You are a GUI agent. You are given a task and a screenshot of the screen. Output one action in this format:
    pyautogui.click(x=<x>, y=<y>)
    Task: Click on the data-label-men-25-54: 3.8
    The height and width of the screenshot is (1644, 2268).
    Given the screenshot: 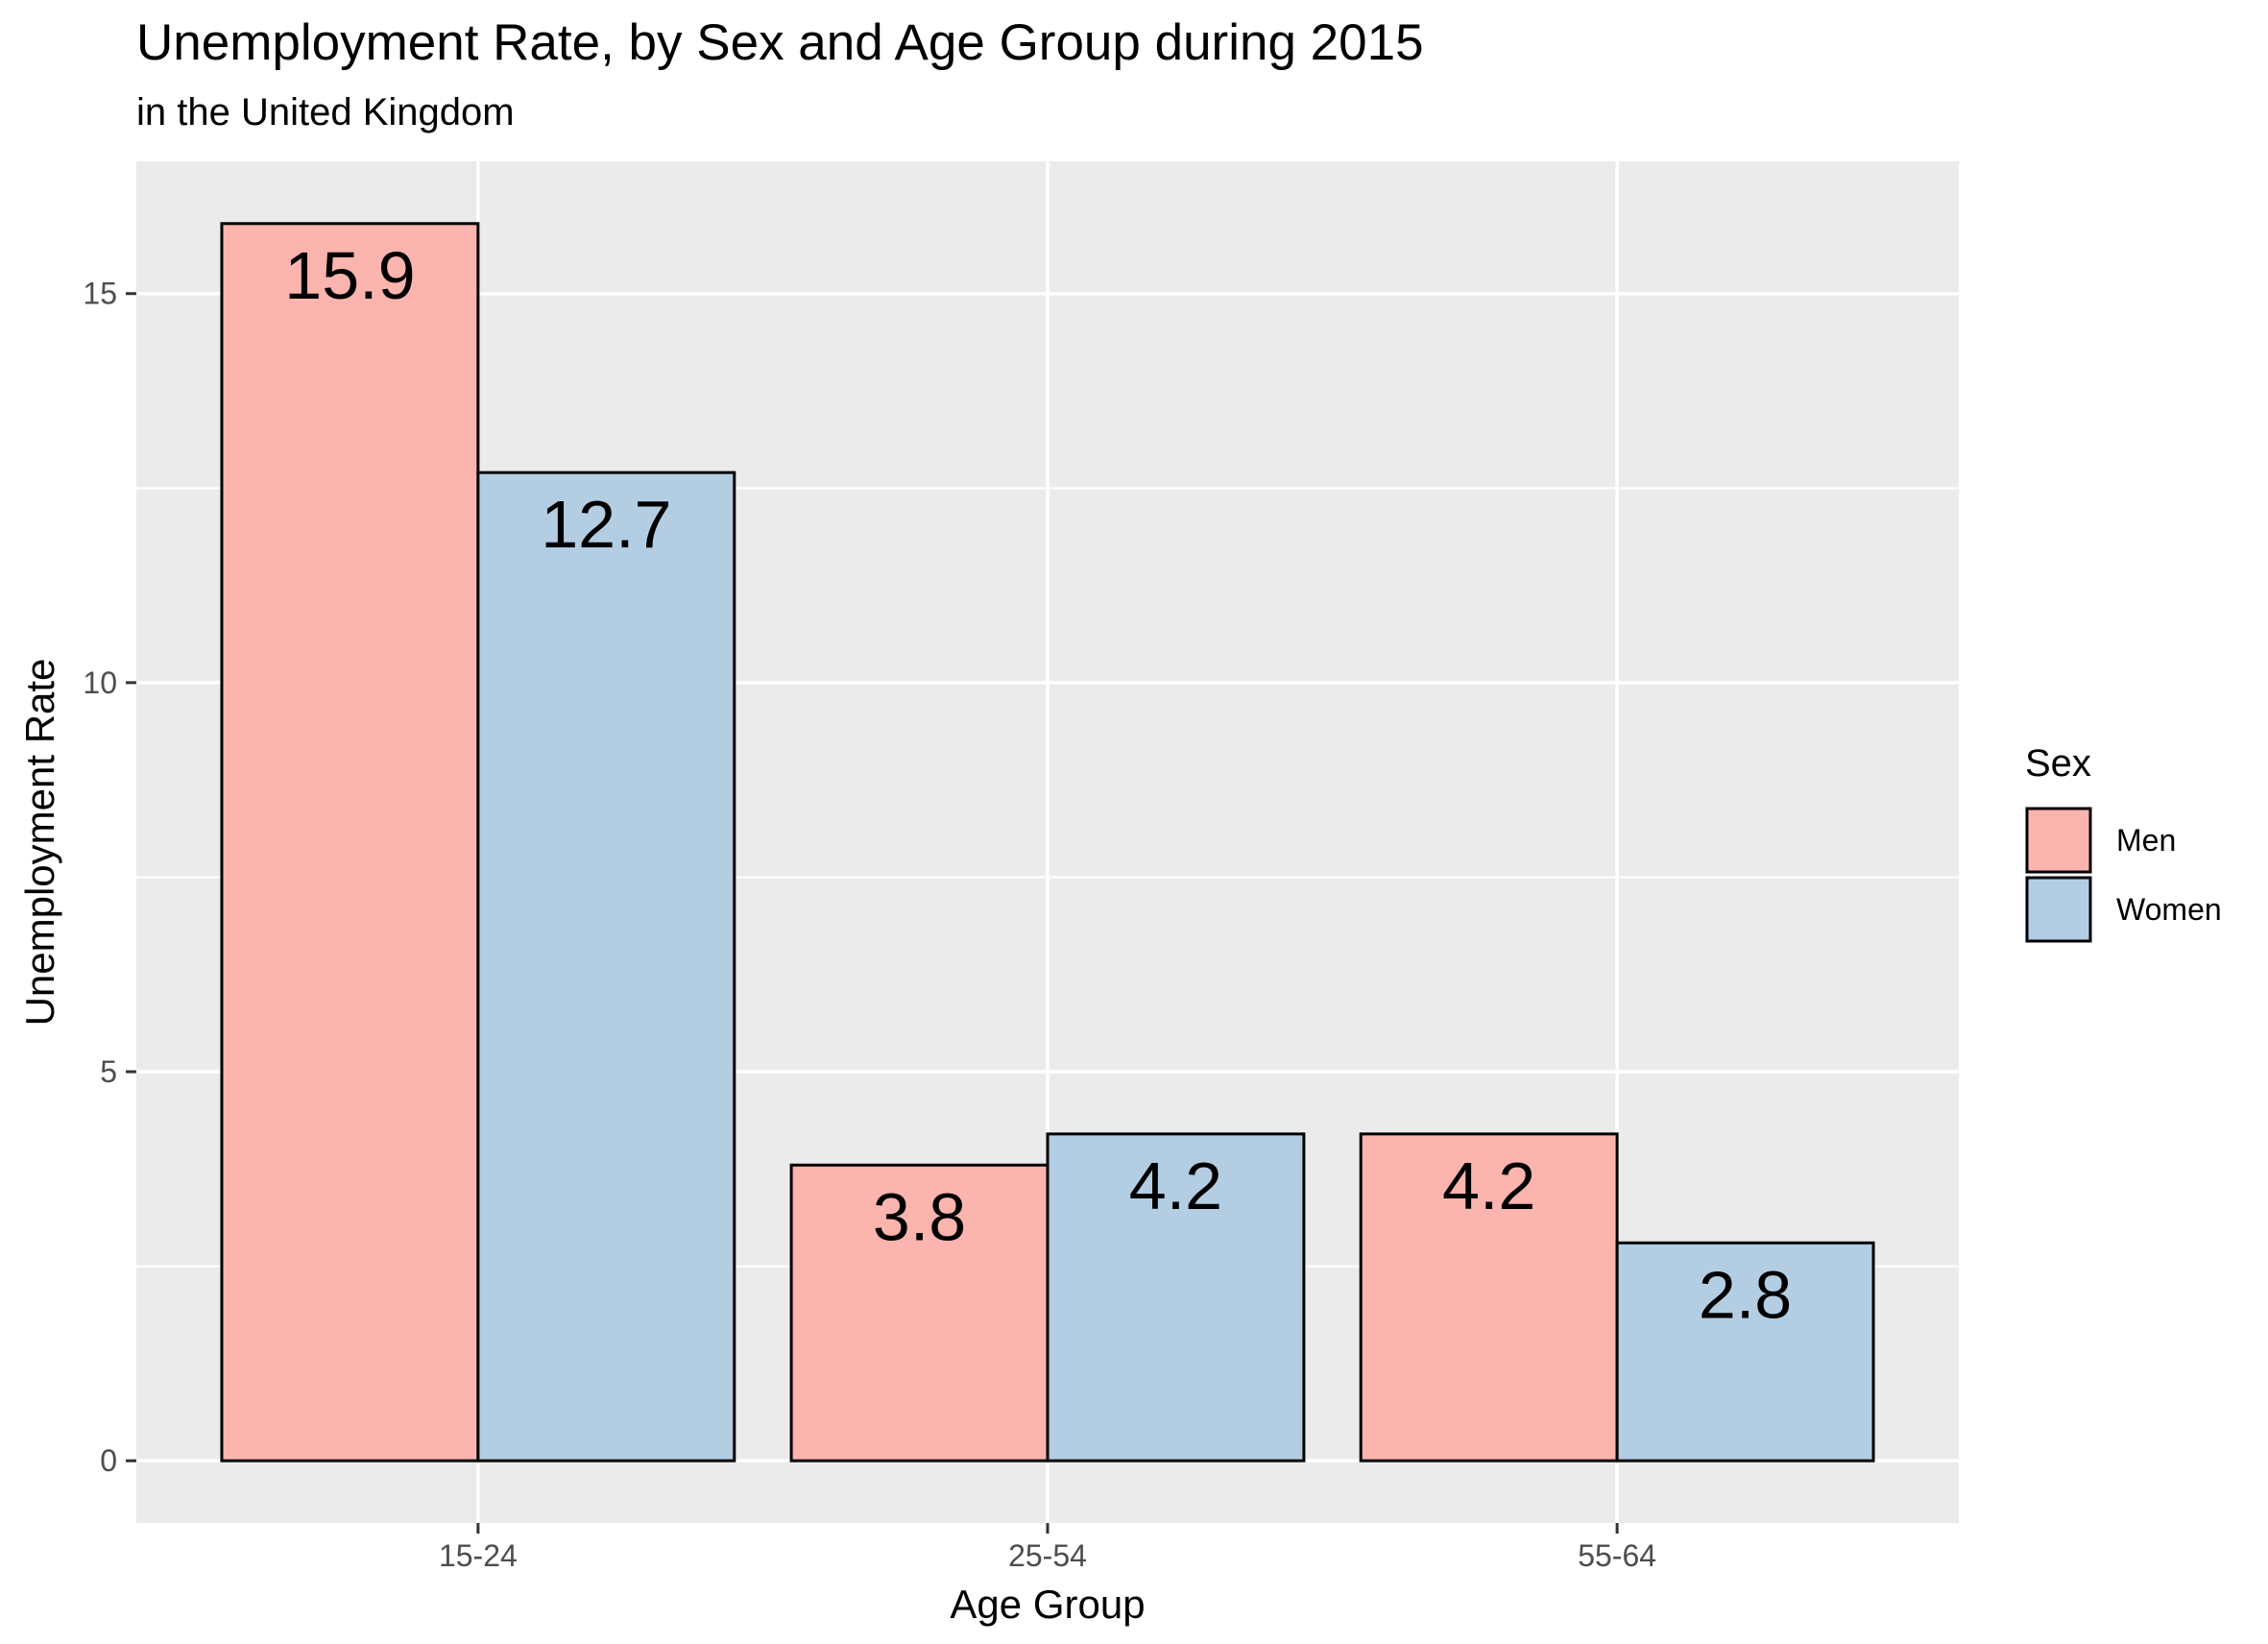 What is the action you would take?
    pyautogui.click(x=919, y=1216)
    